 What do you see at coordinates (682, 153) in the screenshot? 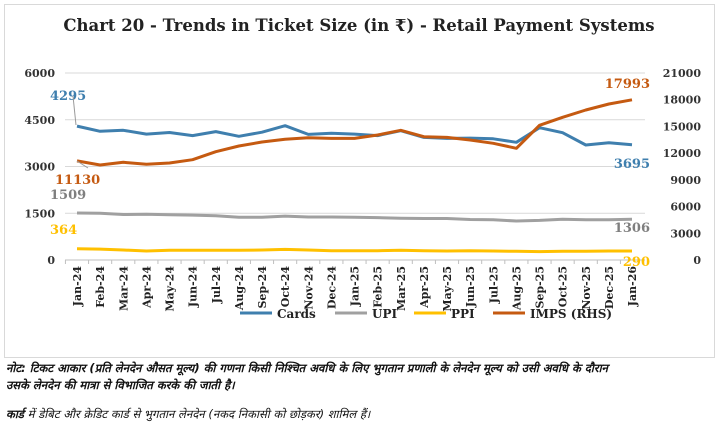
I see `y-right-tick-label: 12000` at bounding box center [682, 153].